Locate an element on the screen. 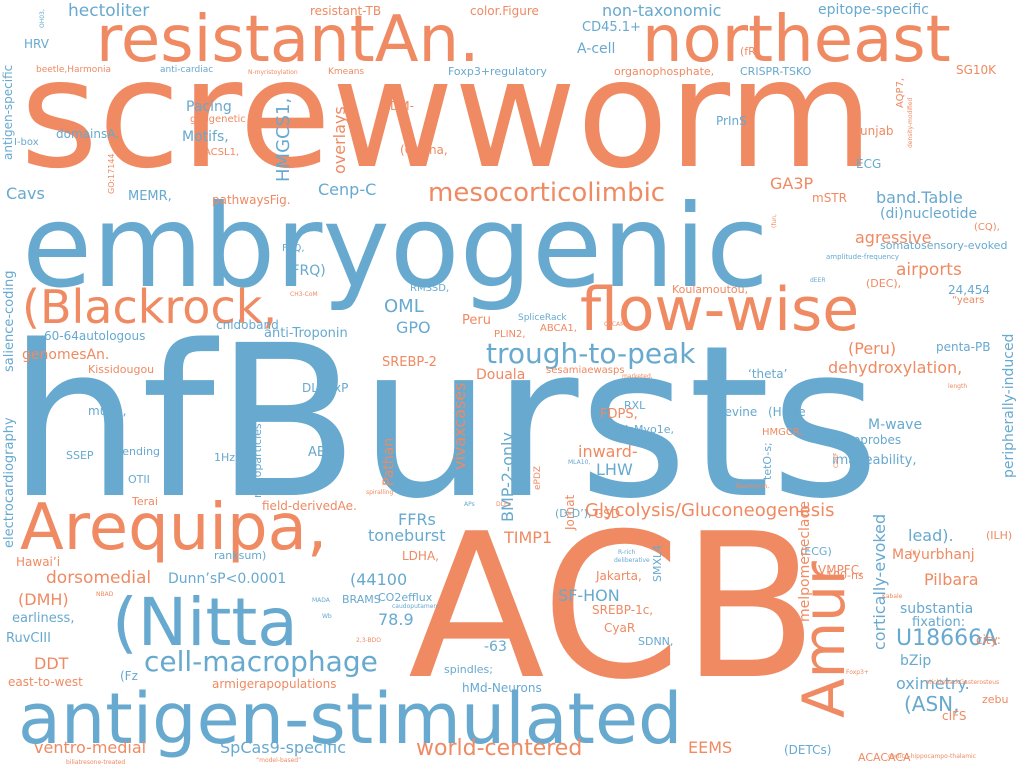 The image size is (1024, 768). word: BRAMS is located at coordinates (361, 599).